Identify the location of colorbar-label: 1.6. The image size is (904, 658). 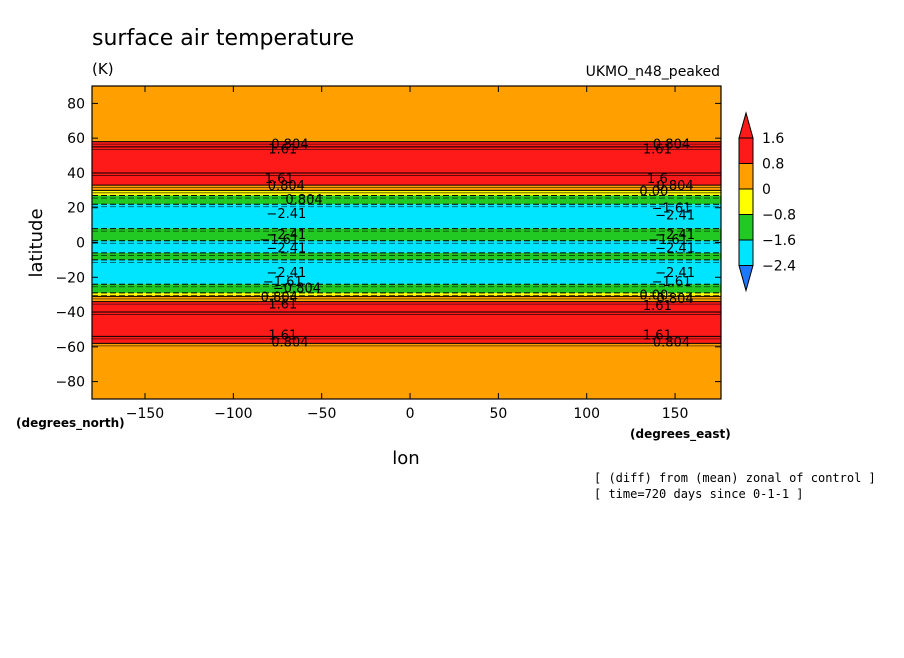
(773, 139).